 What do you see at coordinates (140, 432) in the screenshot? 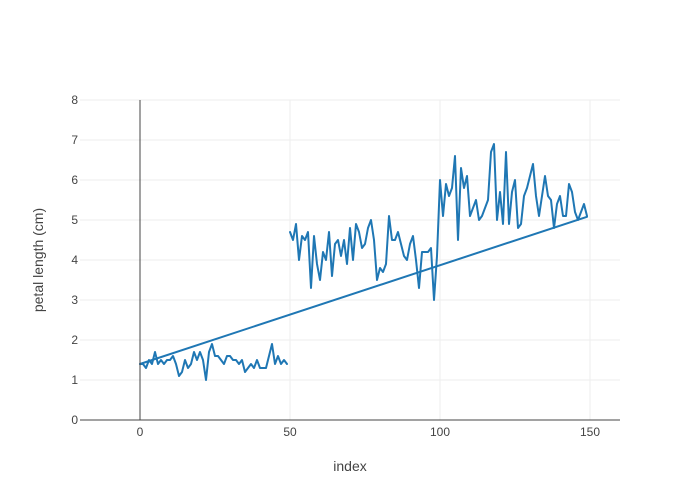
I see `x-tick-label: 0` at bounding box center [140, 432].